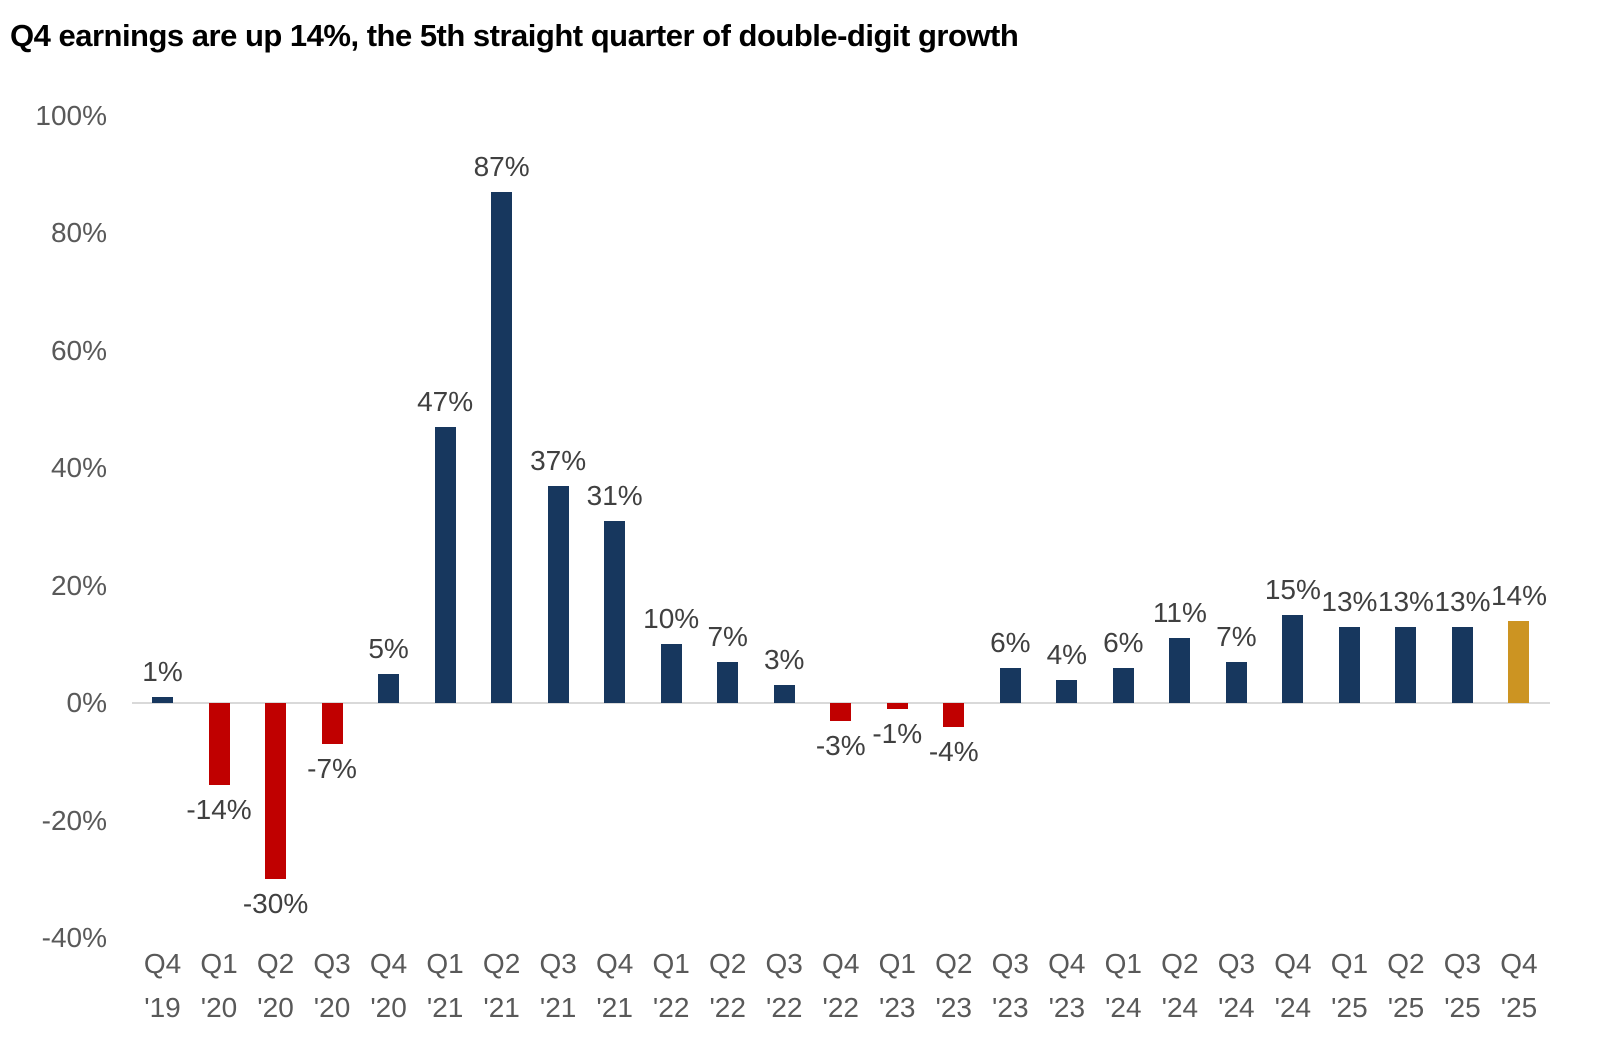 This screenshot has width=1600, height=1052. Describe the element at coordinates (1010, 642) in the screenshot. I see `data-label-q3-23: 6%` at that location.